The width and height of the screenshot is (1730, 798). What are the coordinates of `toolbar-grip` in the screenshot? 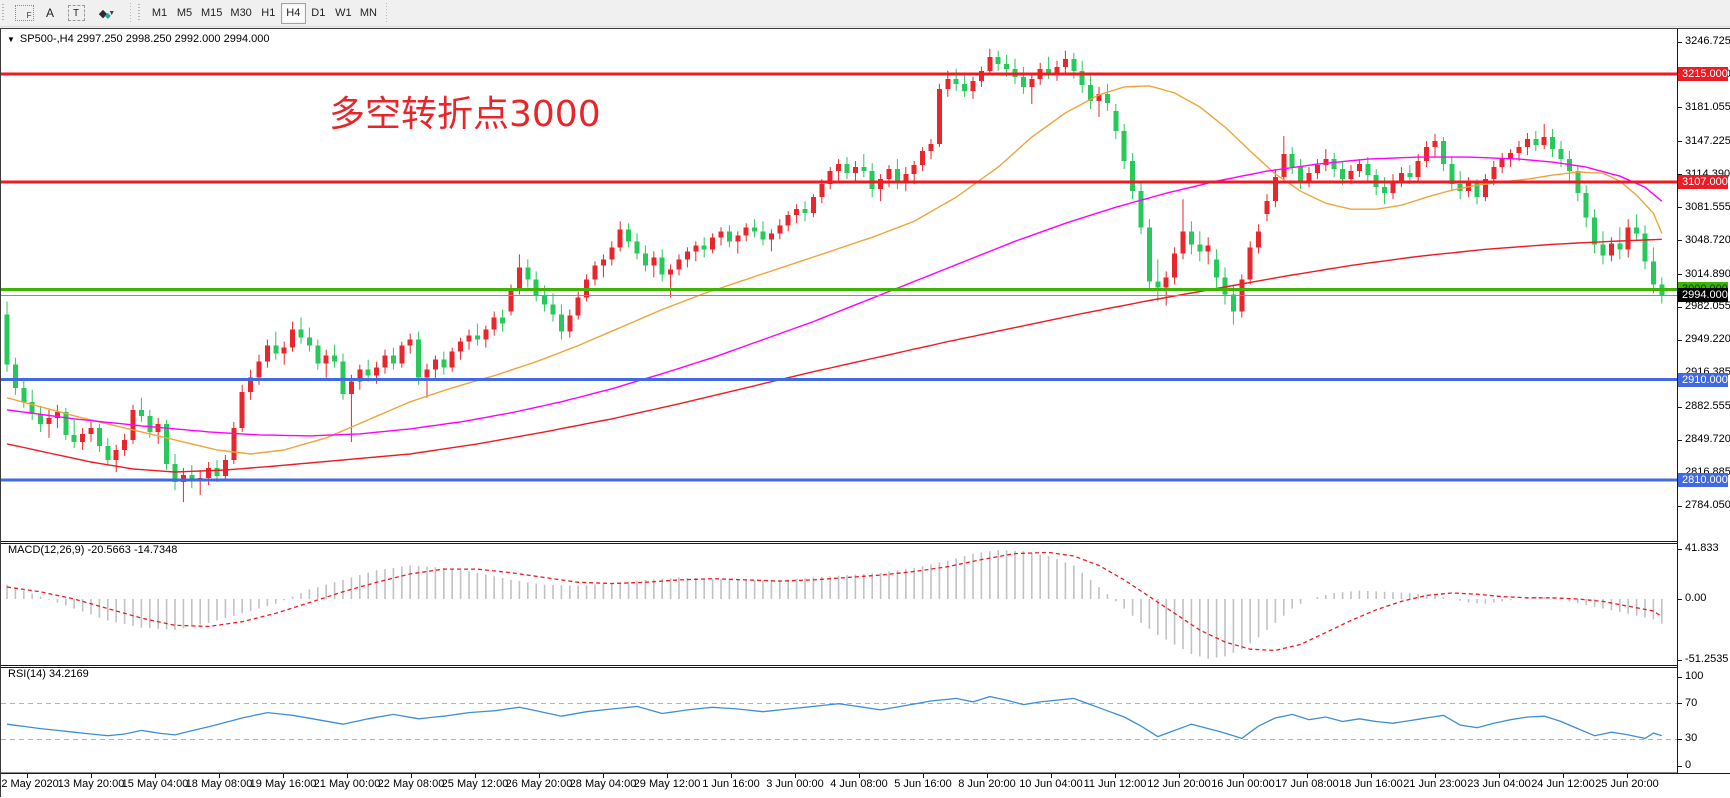 It's located at (4, 13).